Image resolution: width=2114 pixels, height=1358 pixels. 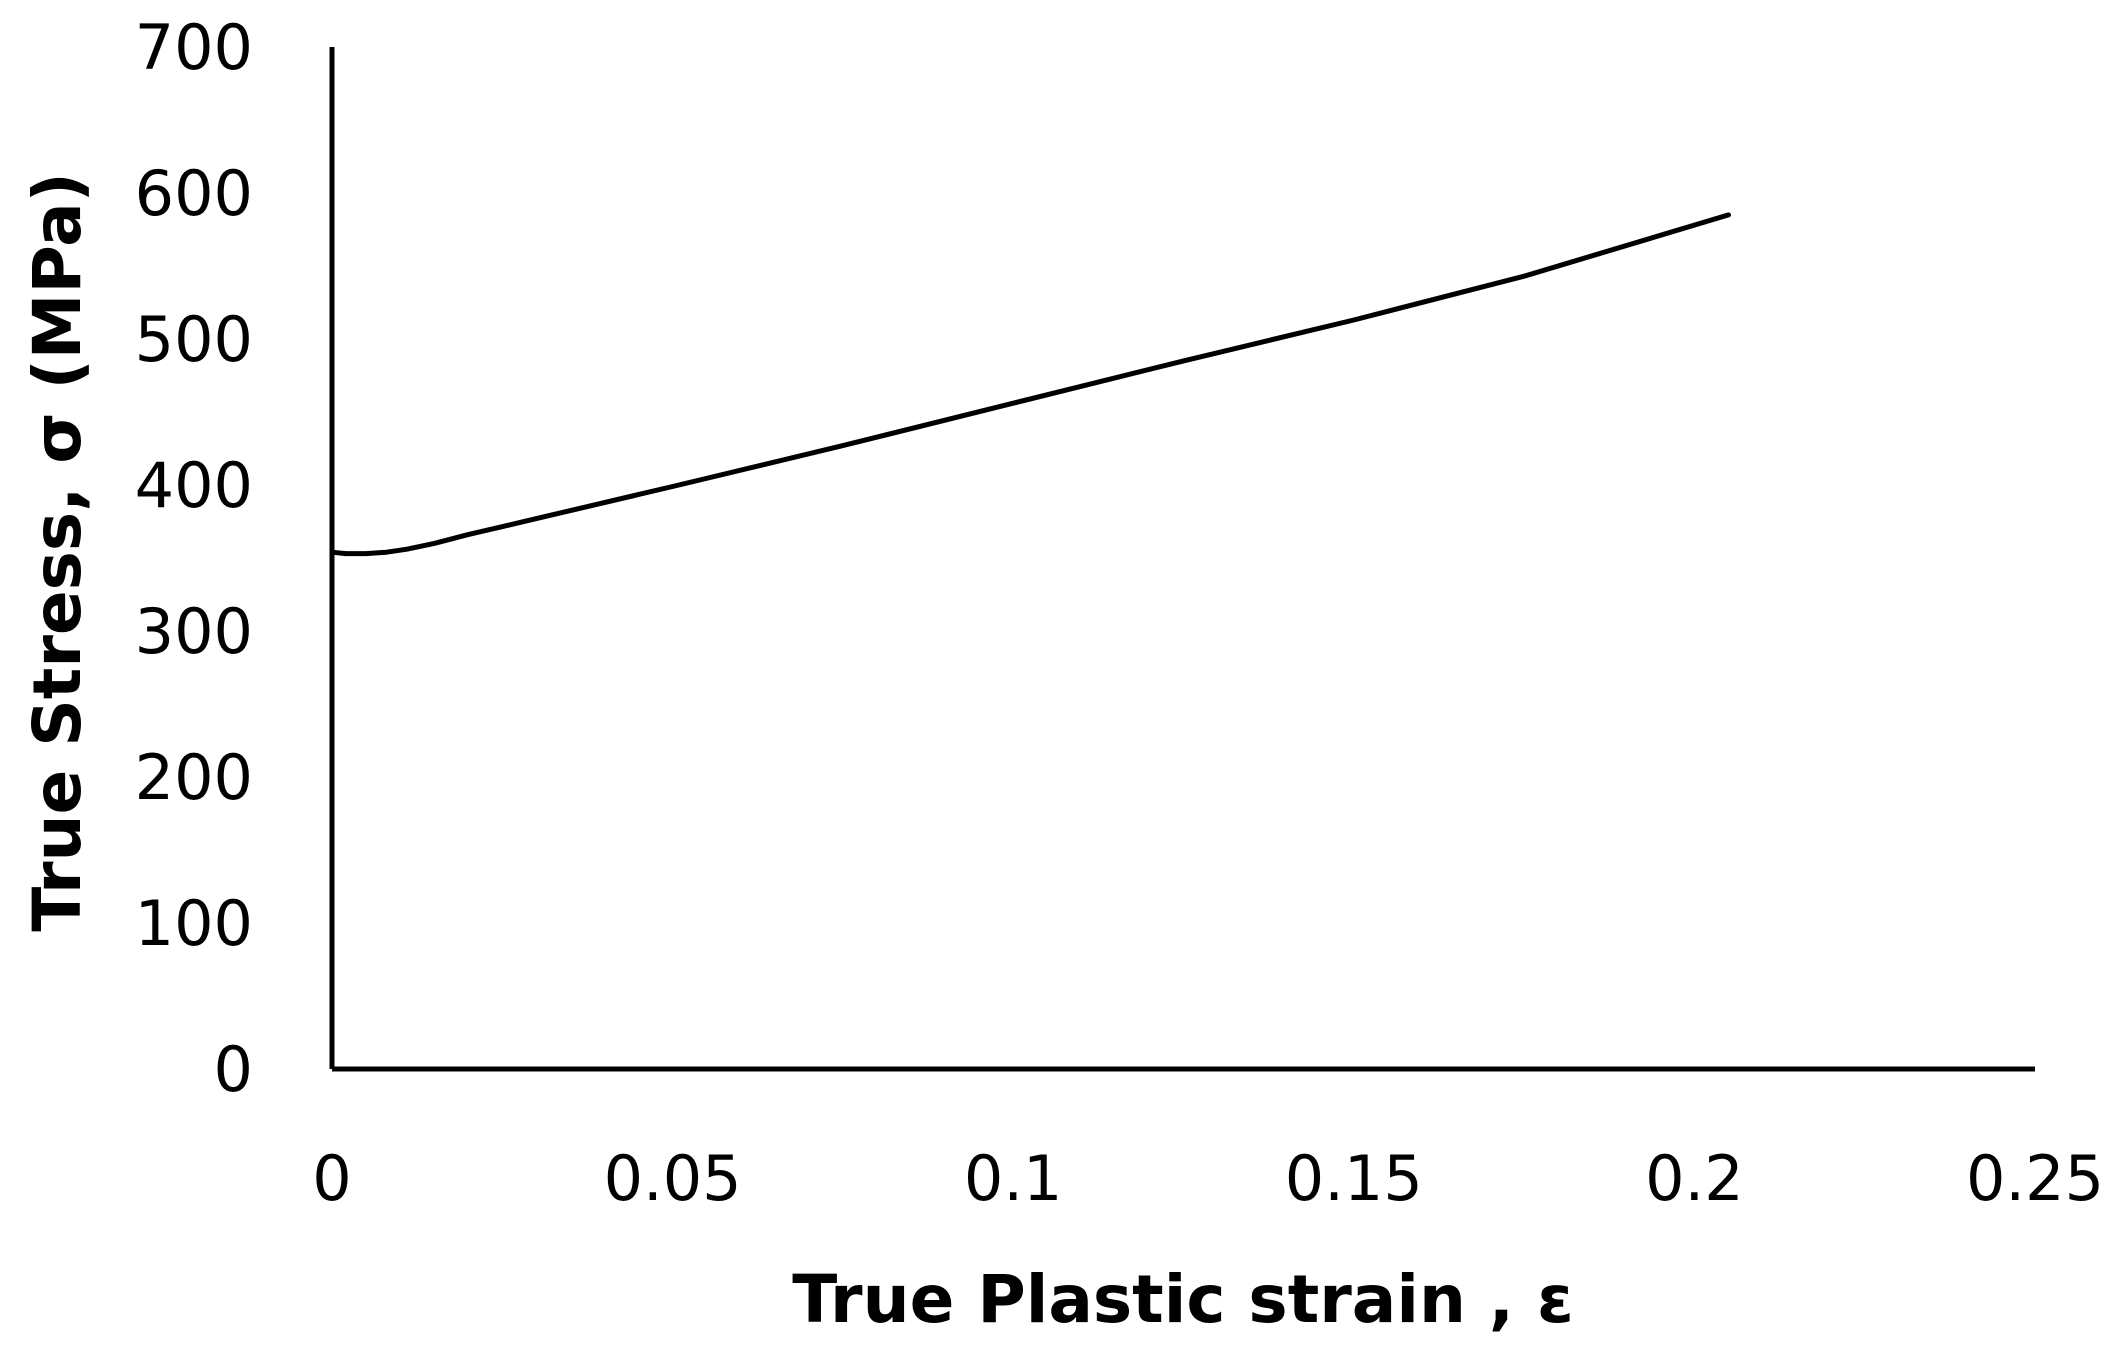 What do you see at coordinates (1182, 1299) in the screenshot?
I see `x-axis-title: True Plastic strain , ε` at bounding box center [1182, 1299].